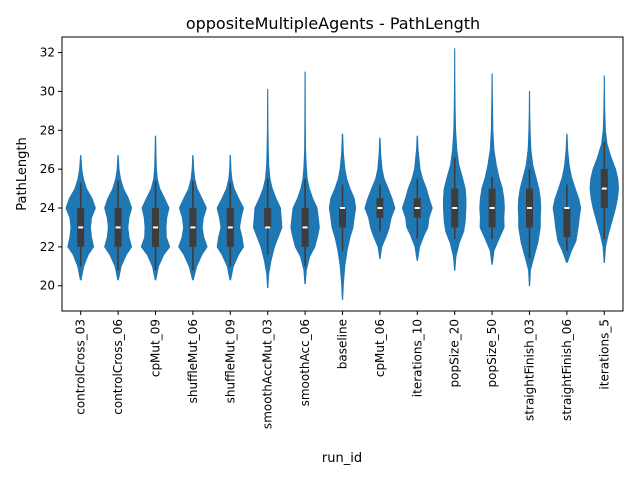 This screenshot has height=480, width=640. What do you see at coordinates (268, 374) in the screenshot?
I see `x-tick-label: smoothAccMut_03` at bounding box center [268, 374].